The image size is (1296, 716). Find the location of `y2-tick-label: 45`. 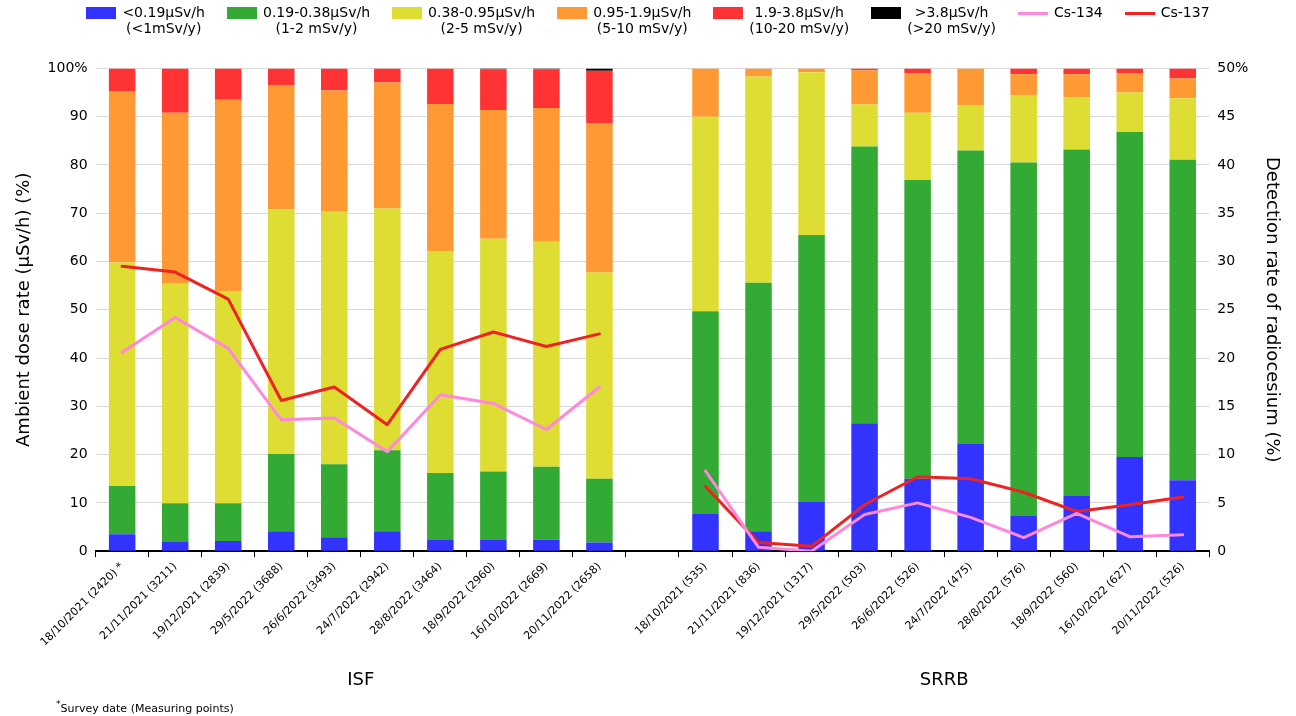

y2-tick-label: 45 is located at coordinates (1226, 115).